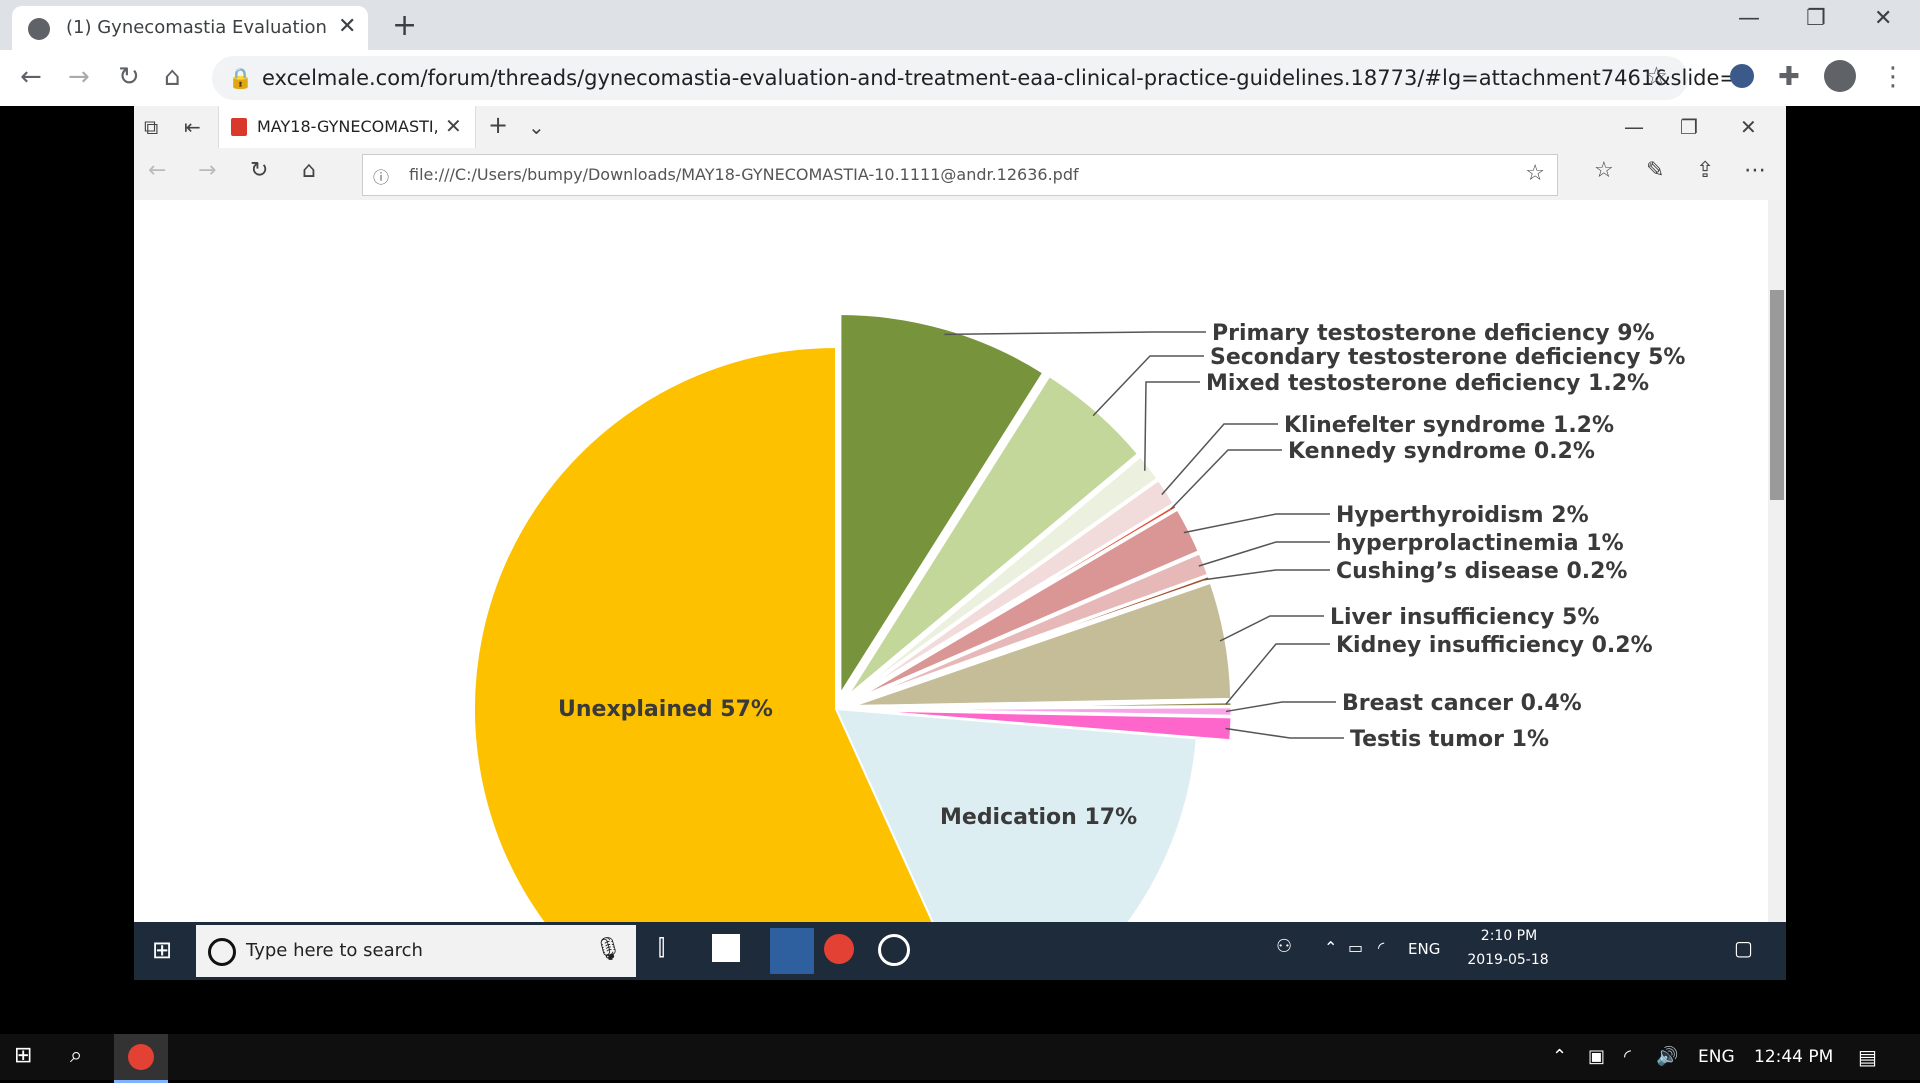 The height and width of the screenshot is (1083, 1920). I want to click on favorite-star-icon: ☆, so click(1535, 173).